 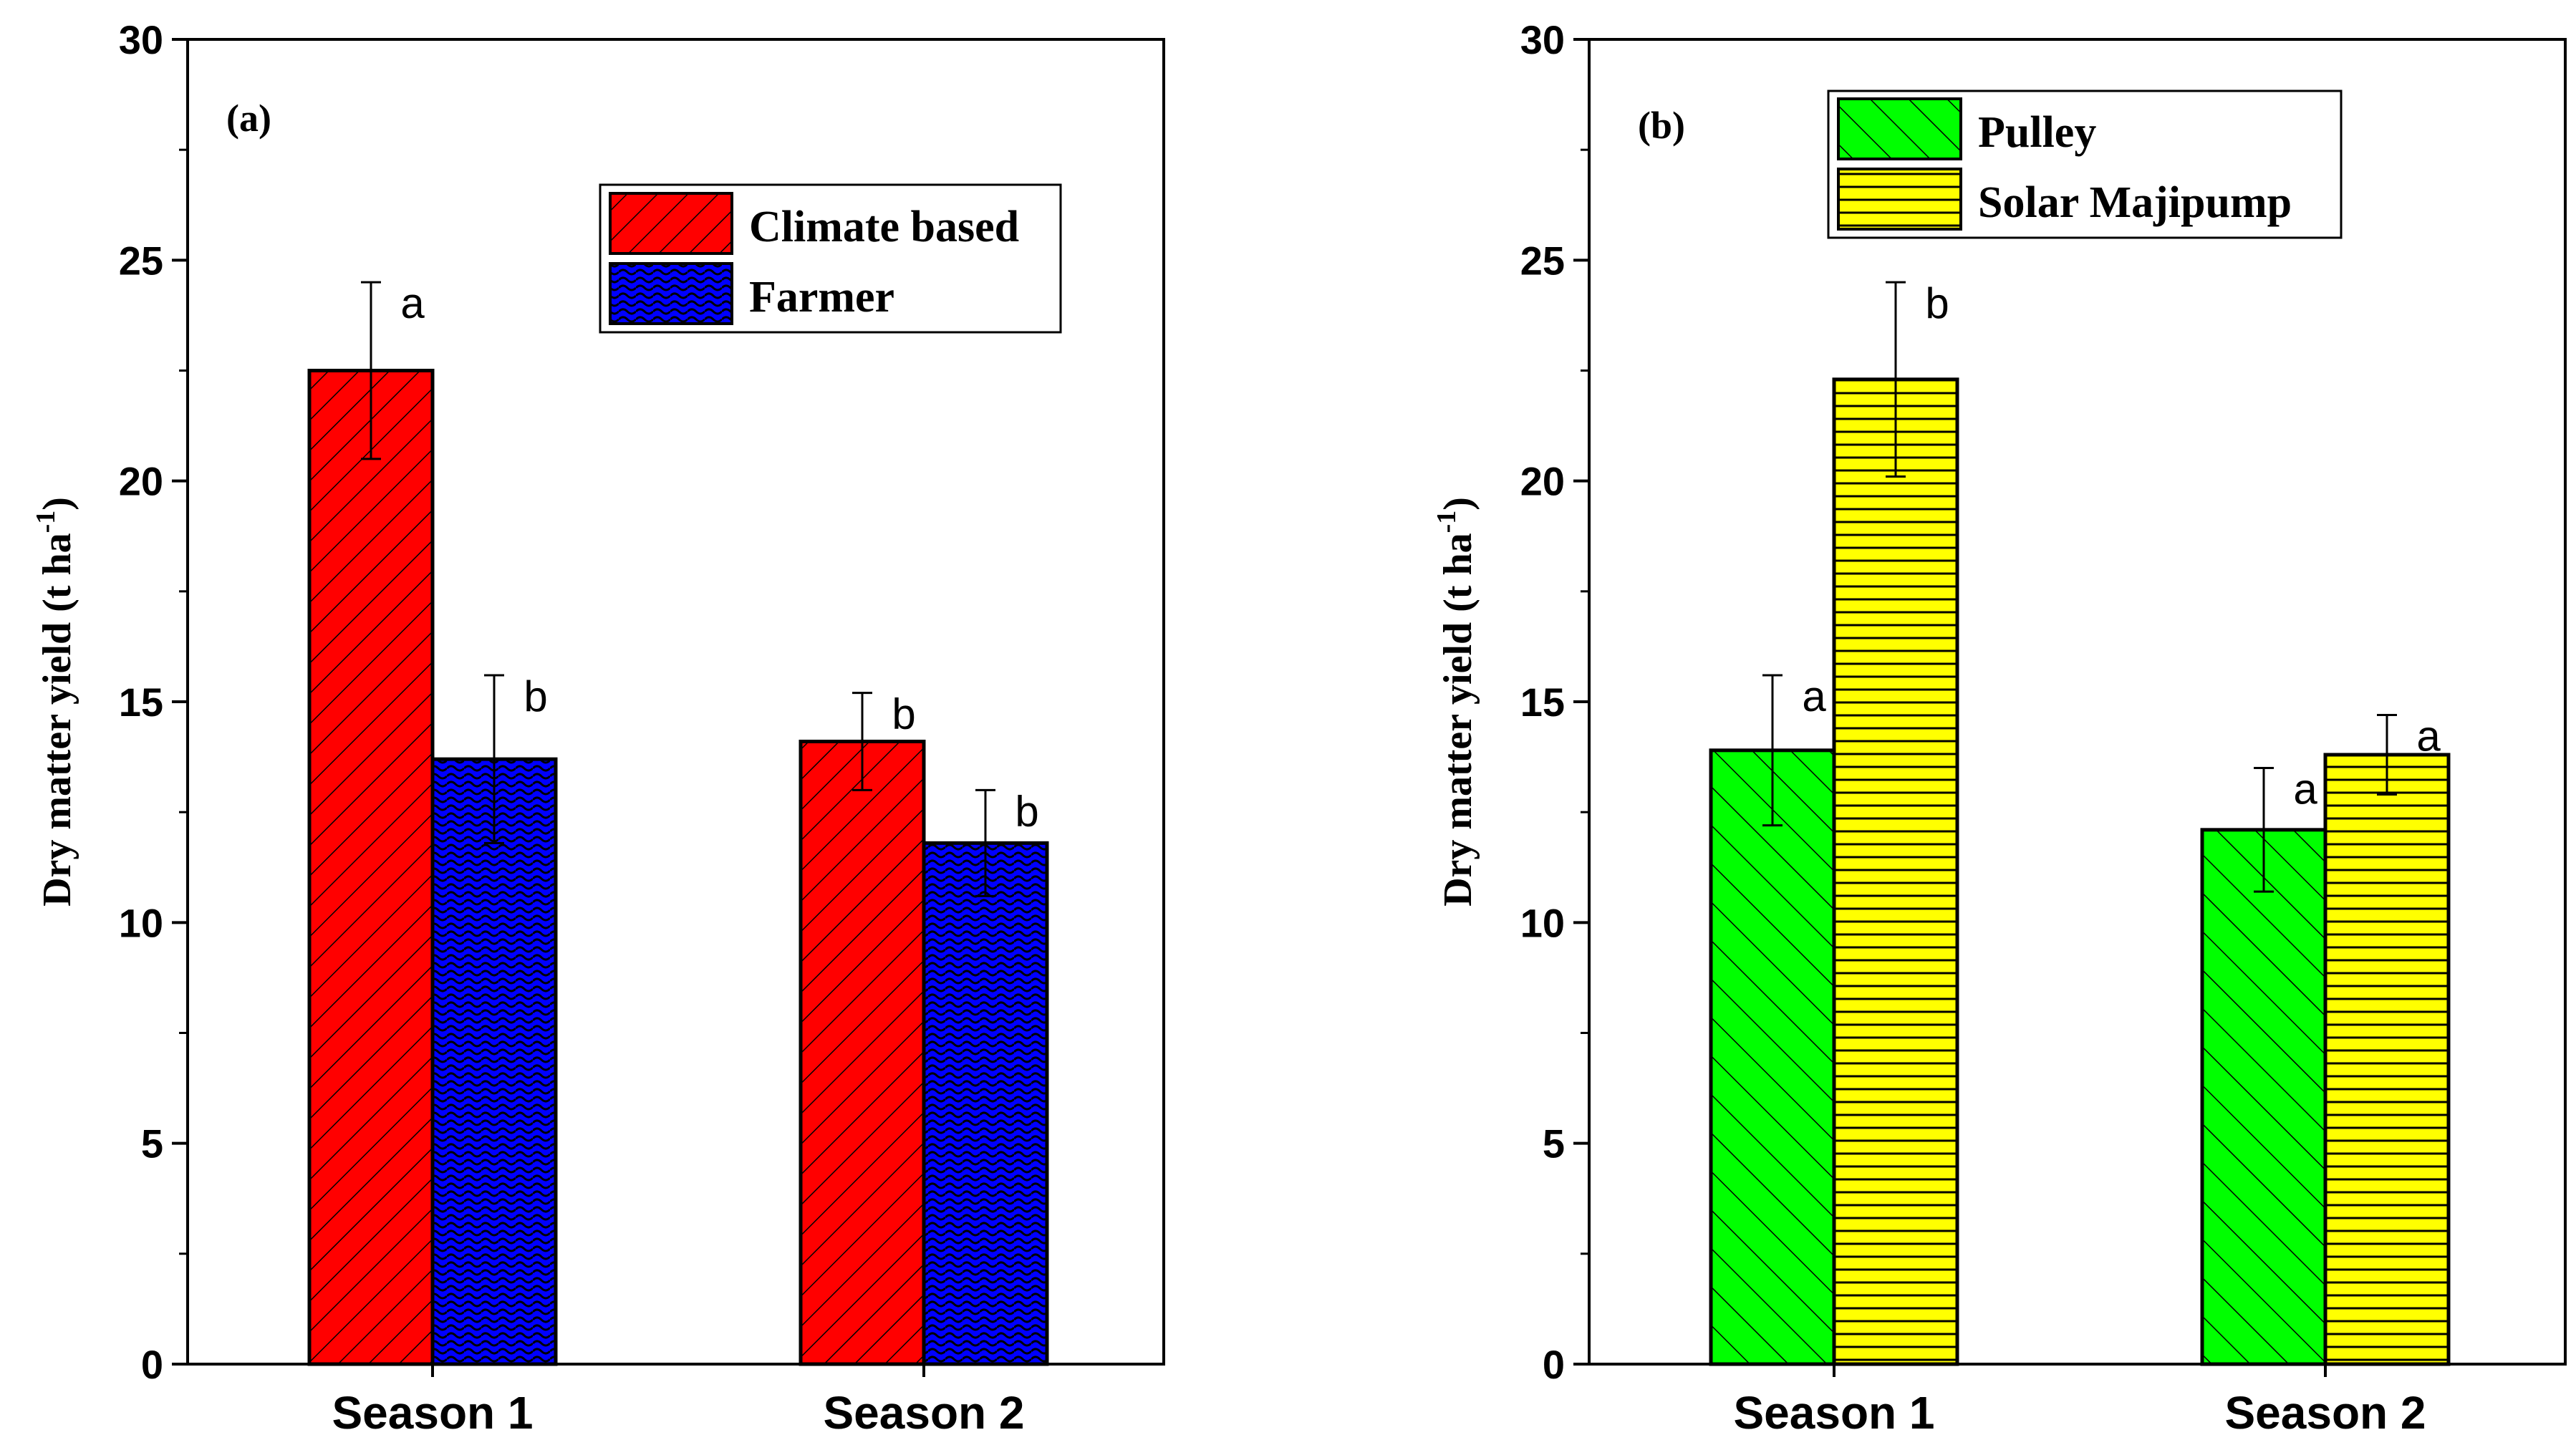 What do you see at coordinates (2085, 164) in the screenshot?
I see `panel-b-legend: Pulley Solar Majipump` at bounding box center [2085, 164].